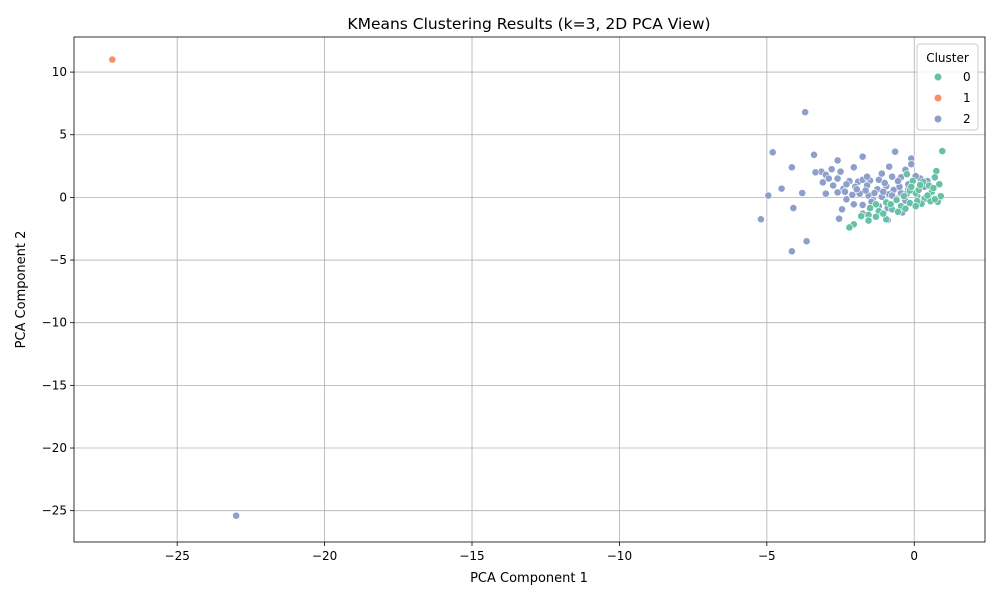 The image size is (1000, 600). What do you see at coordinates (54, 385) in the screenshot?
I see `y-tick-label: −15` at bounding box center [54, 385].